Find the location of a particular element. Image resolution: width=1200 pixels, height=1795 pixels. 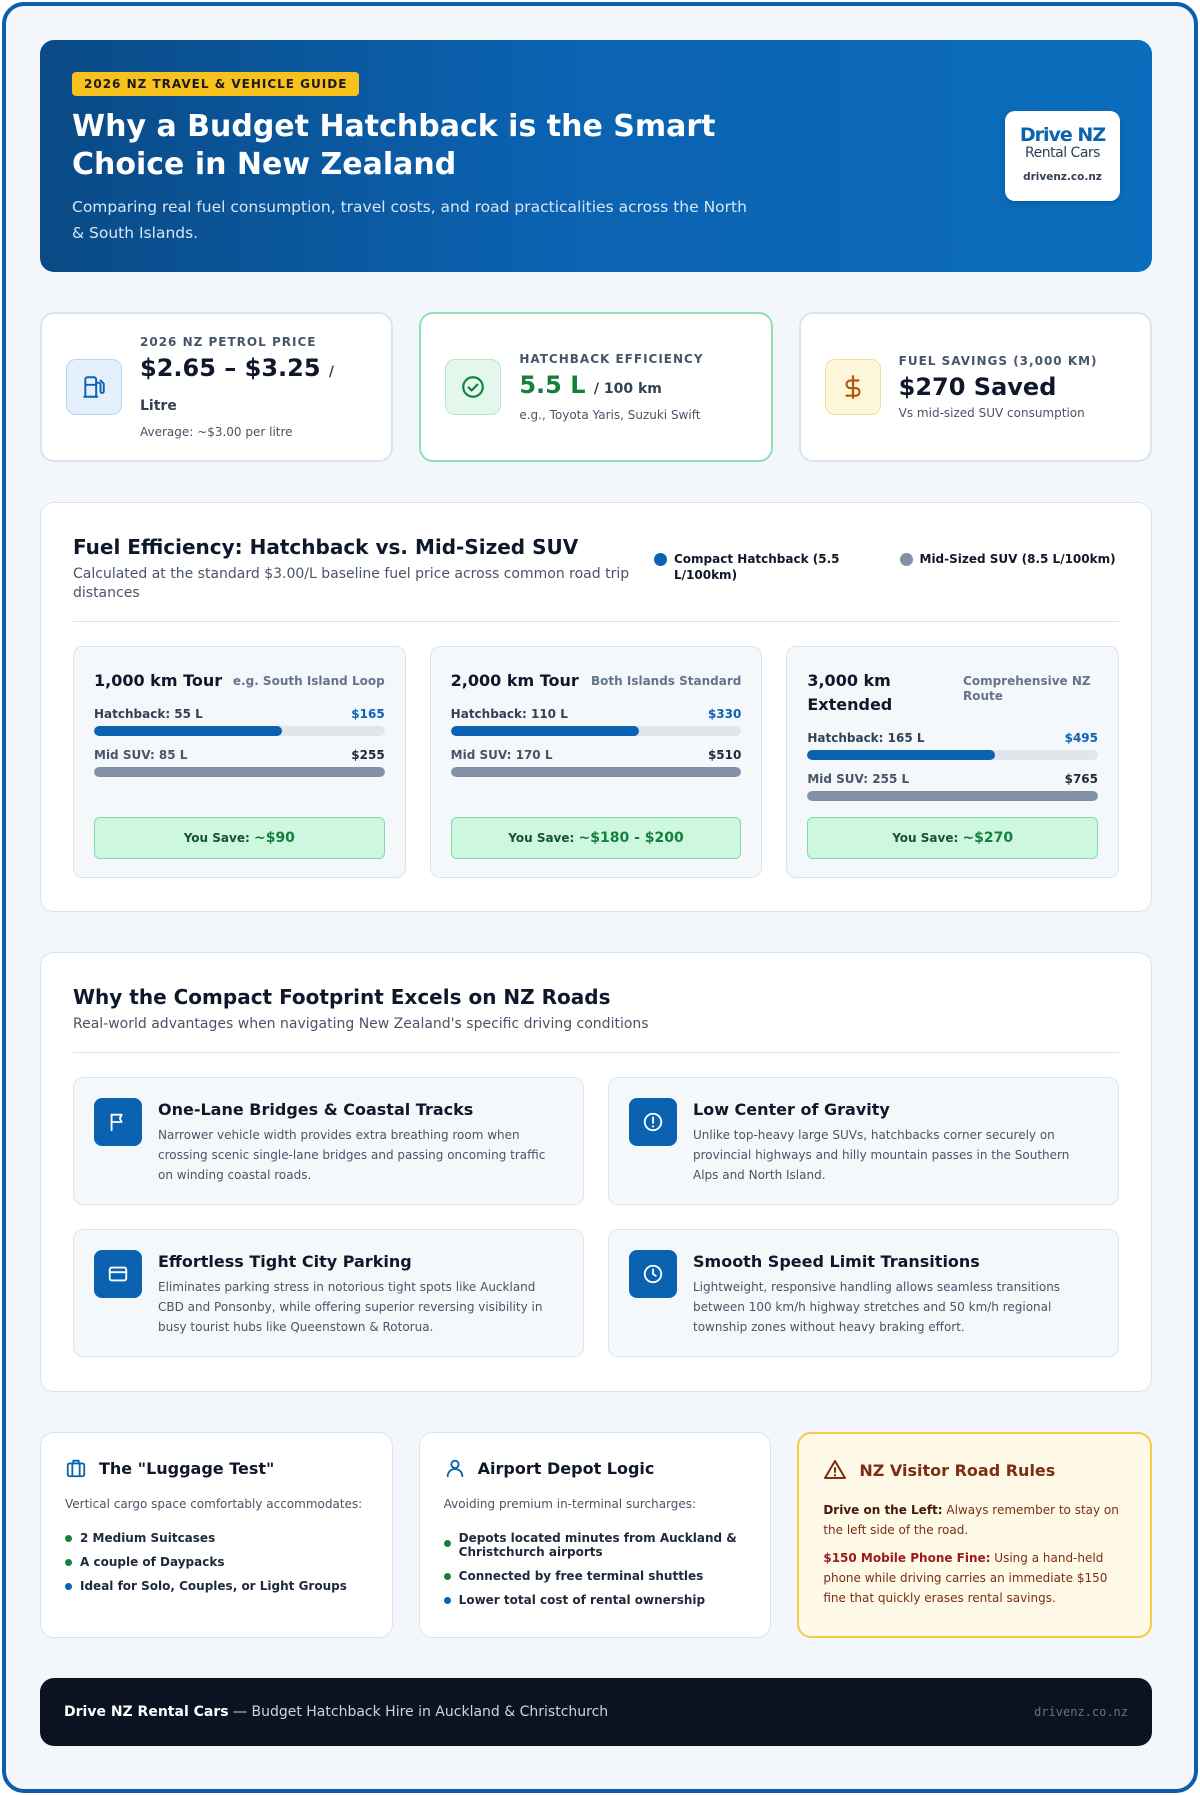

luggage-icon is located at coordinates (76, 1468).